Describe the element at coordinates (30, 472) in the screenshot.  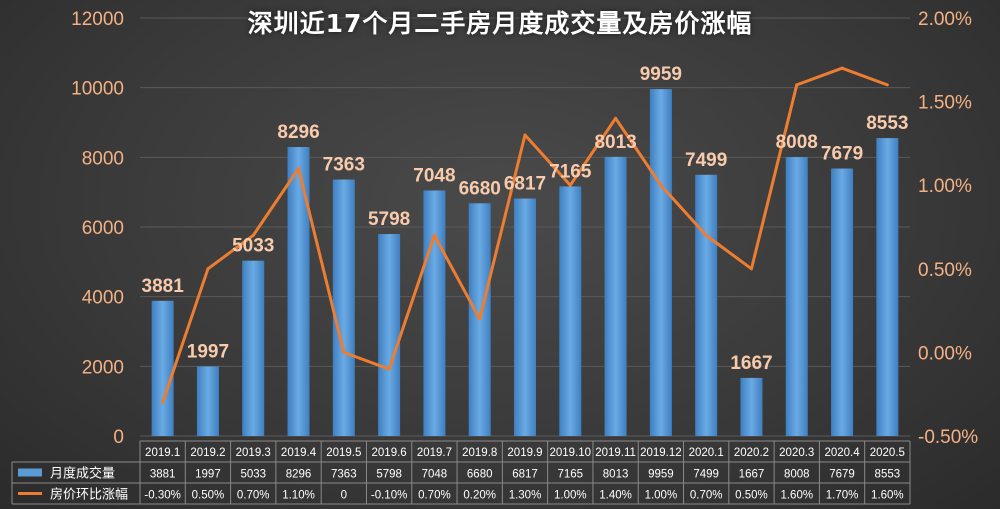
I see `legend-key-bar` at that location.